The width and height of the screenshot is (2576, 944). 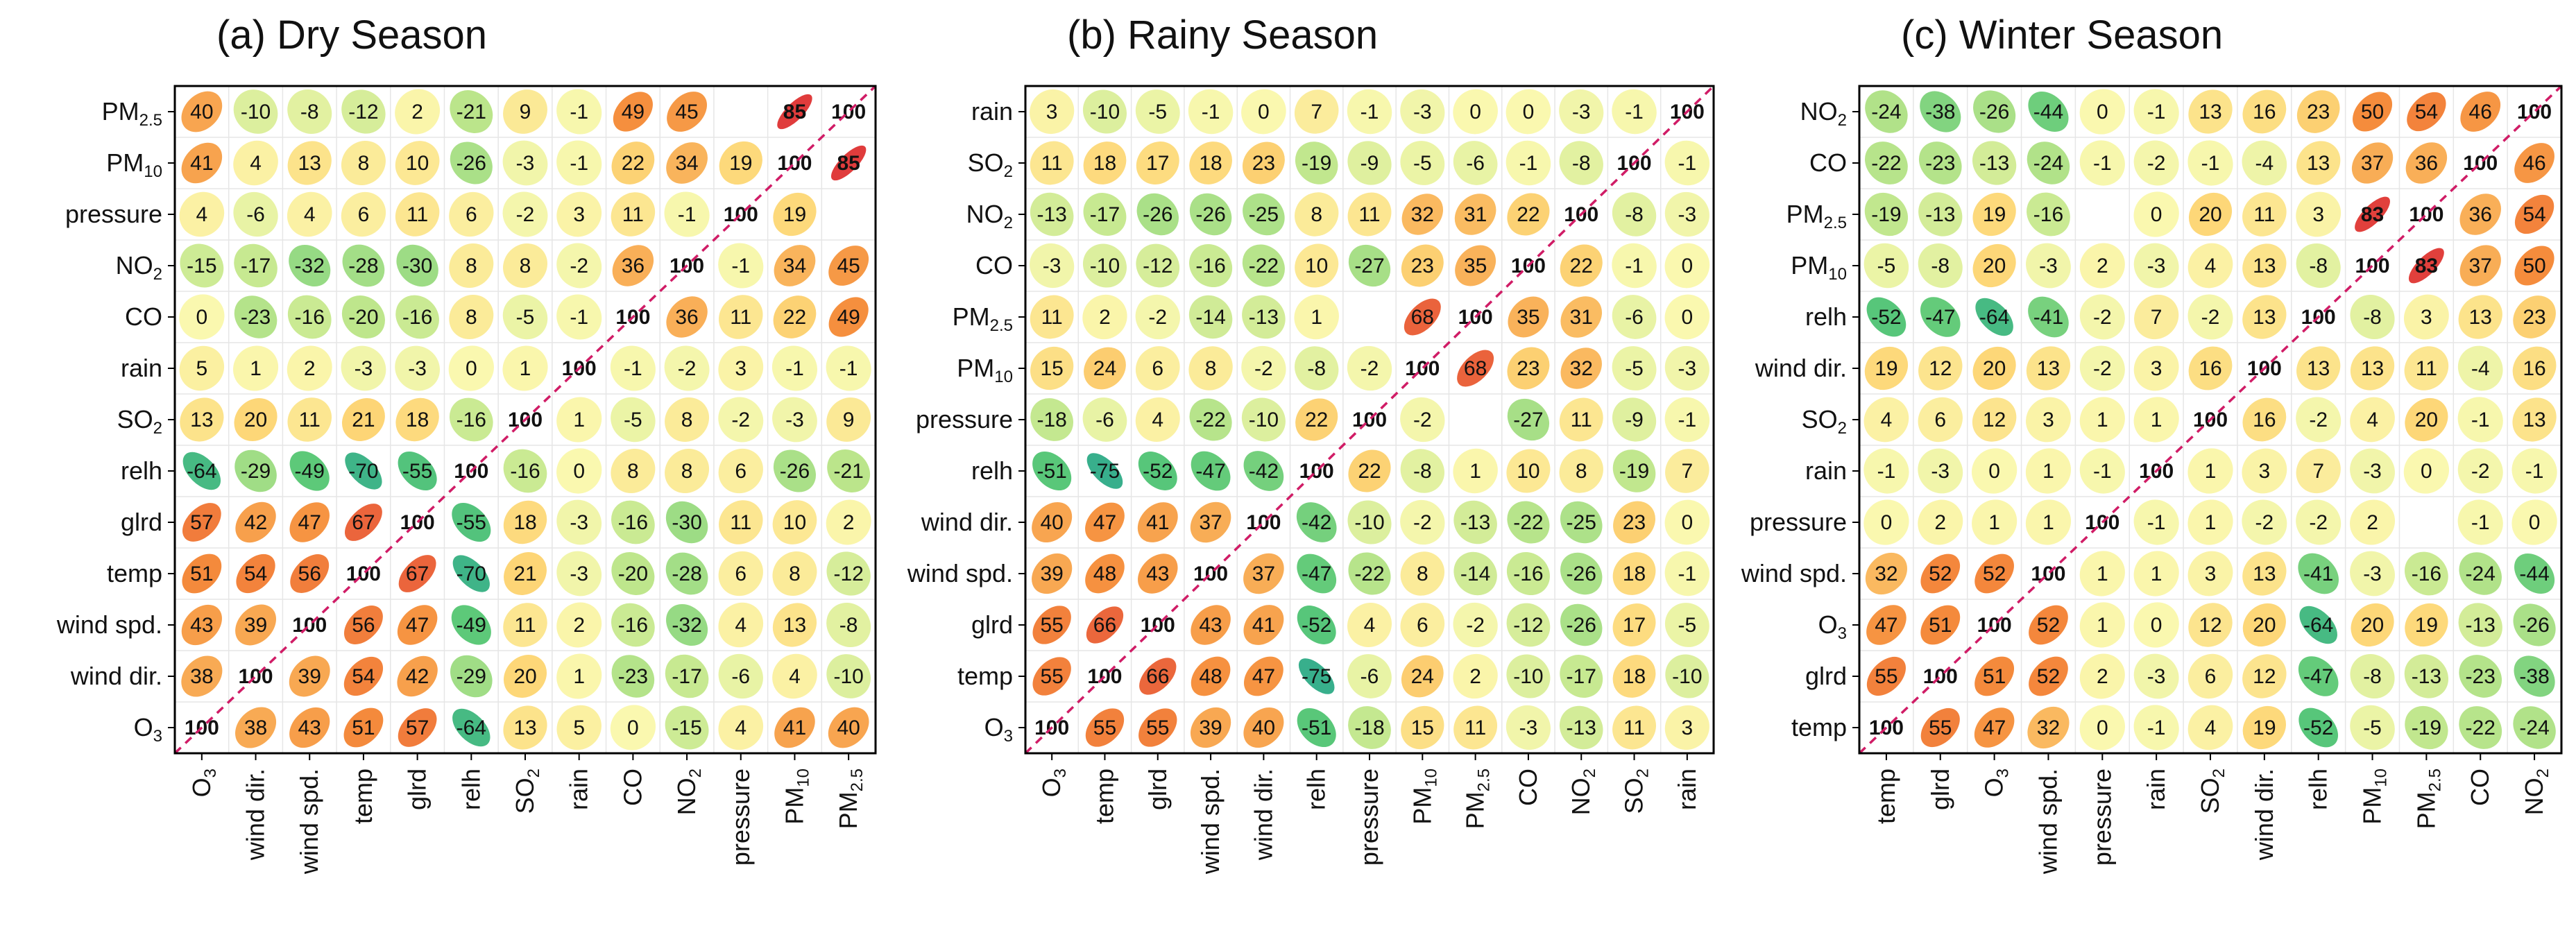 What do you see at coordinates (255, 163) in the screenshot?
I see `correlation-cell: 4` at bounding box center [255, 163].